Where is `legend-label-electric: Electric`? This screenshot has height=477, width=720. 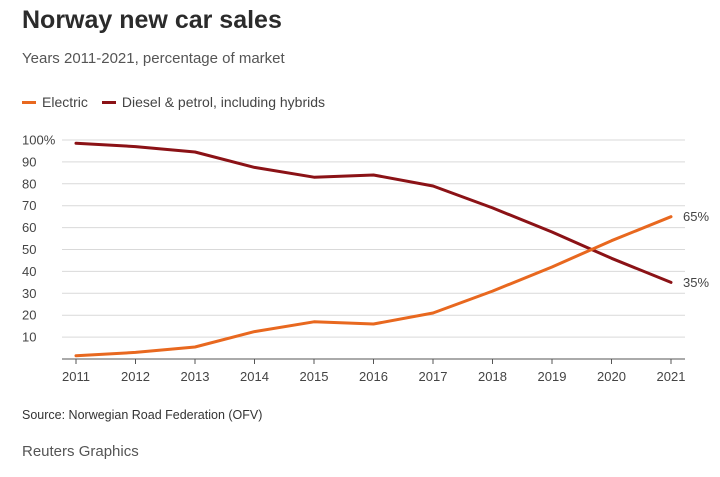 legend-label-electric: Electric is located at coordinates (65, 102).